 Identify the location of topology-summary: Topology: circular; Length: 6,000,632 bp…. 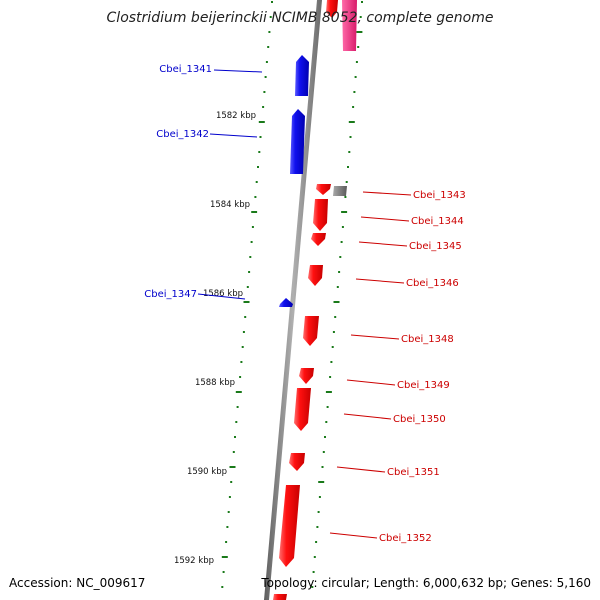
(425, 583).